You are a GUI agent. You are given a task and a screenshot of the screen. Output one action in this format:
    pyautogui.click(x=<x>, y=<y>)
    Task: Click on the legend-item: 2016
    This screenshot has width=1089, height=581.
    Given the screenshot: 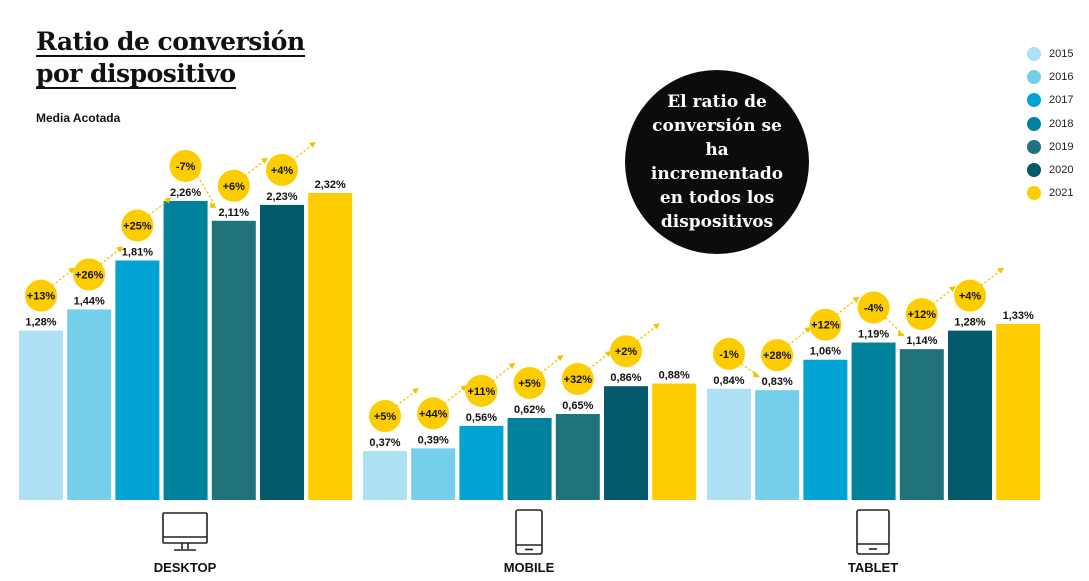 What is the action you would take?
    pyautogui.click(x=1050, y=76)
    